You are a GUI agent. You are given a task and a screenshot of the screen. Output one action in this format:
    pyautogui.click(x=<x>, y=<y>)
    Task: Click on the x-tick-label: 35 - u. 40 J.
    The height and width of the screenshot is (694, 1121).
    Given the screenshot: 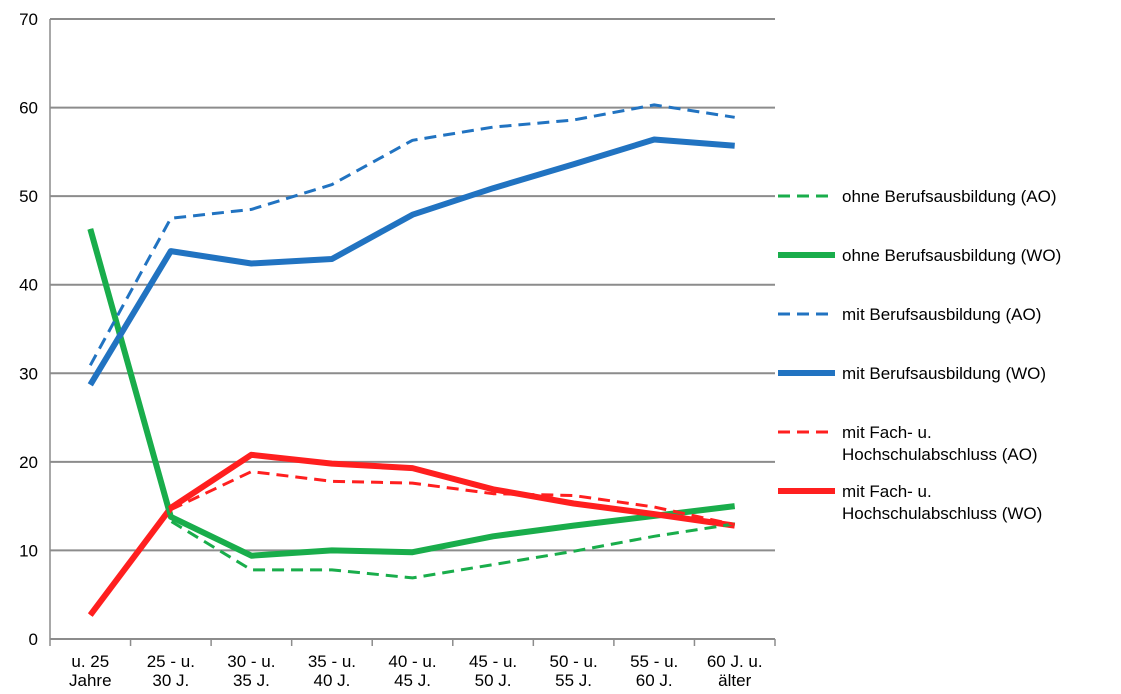 What is the action you would take?
    pyautogui.click(x=332, y=671)
    